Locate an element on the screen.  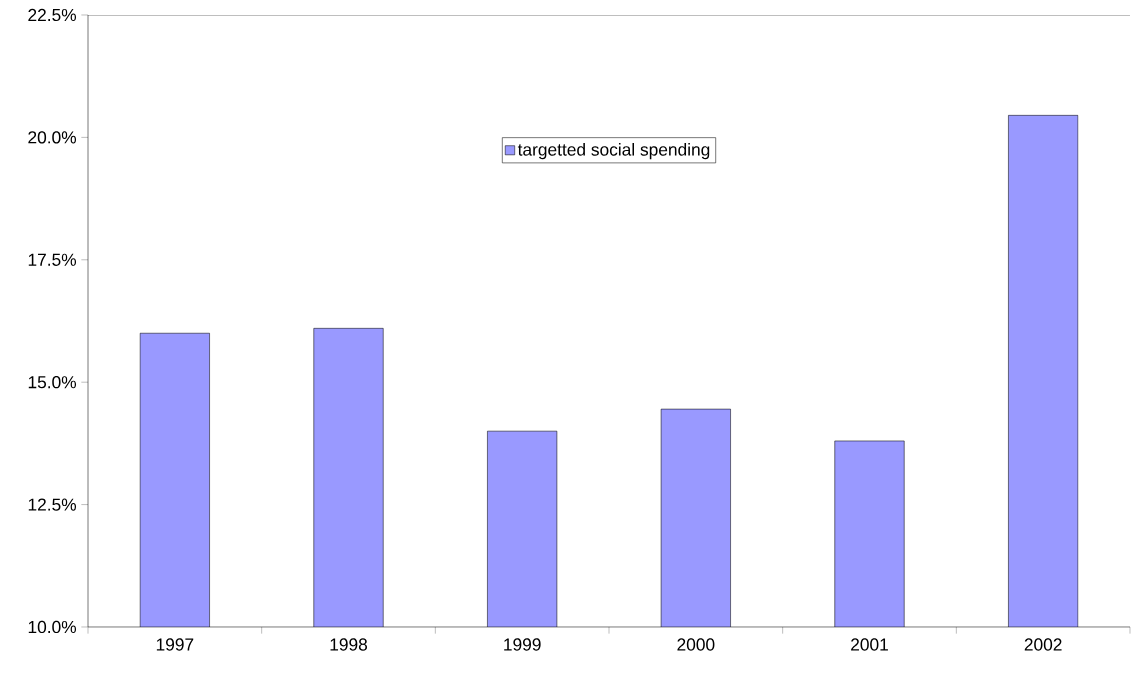
x-tick-label: 1999 is located at coordinates (522, 644).